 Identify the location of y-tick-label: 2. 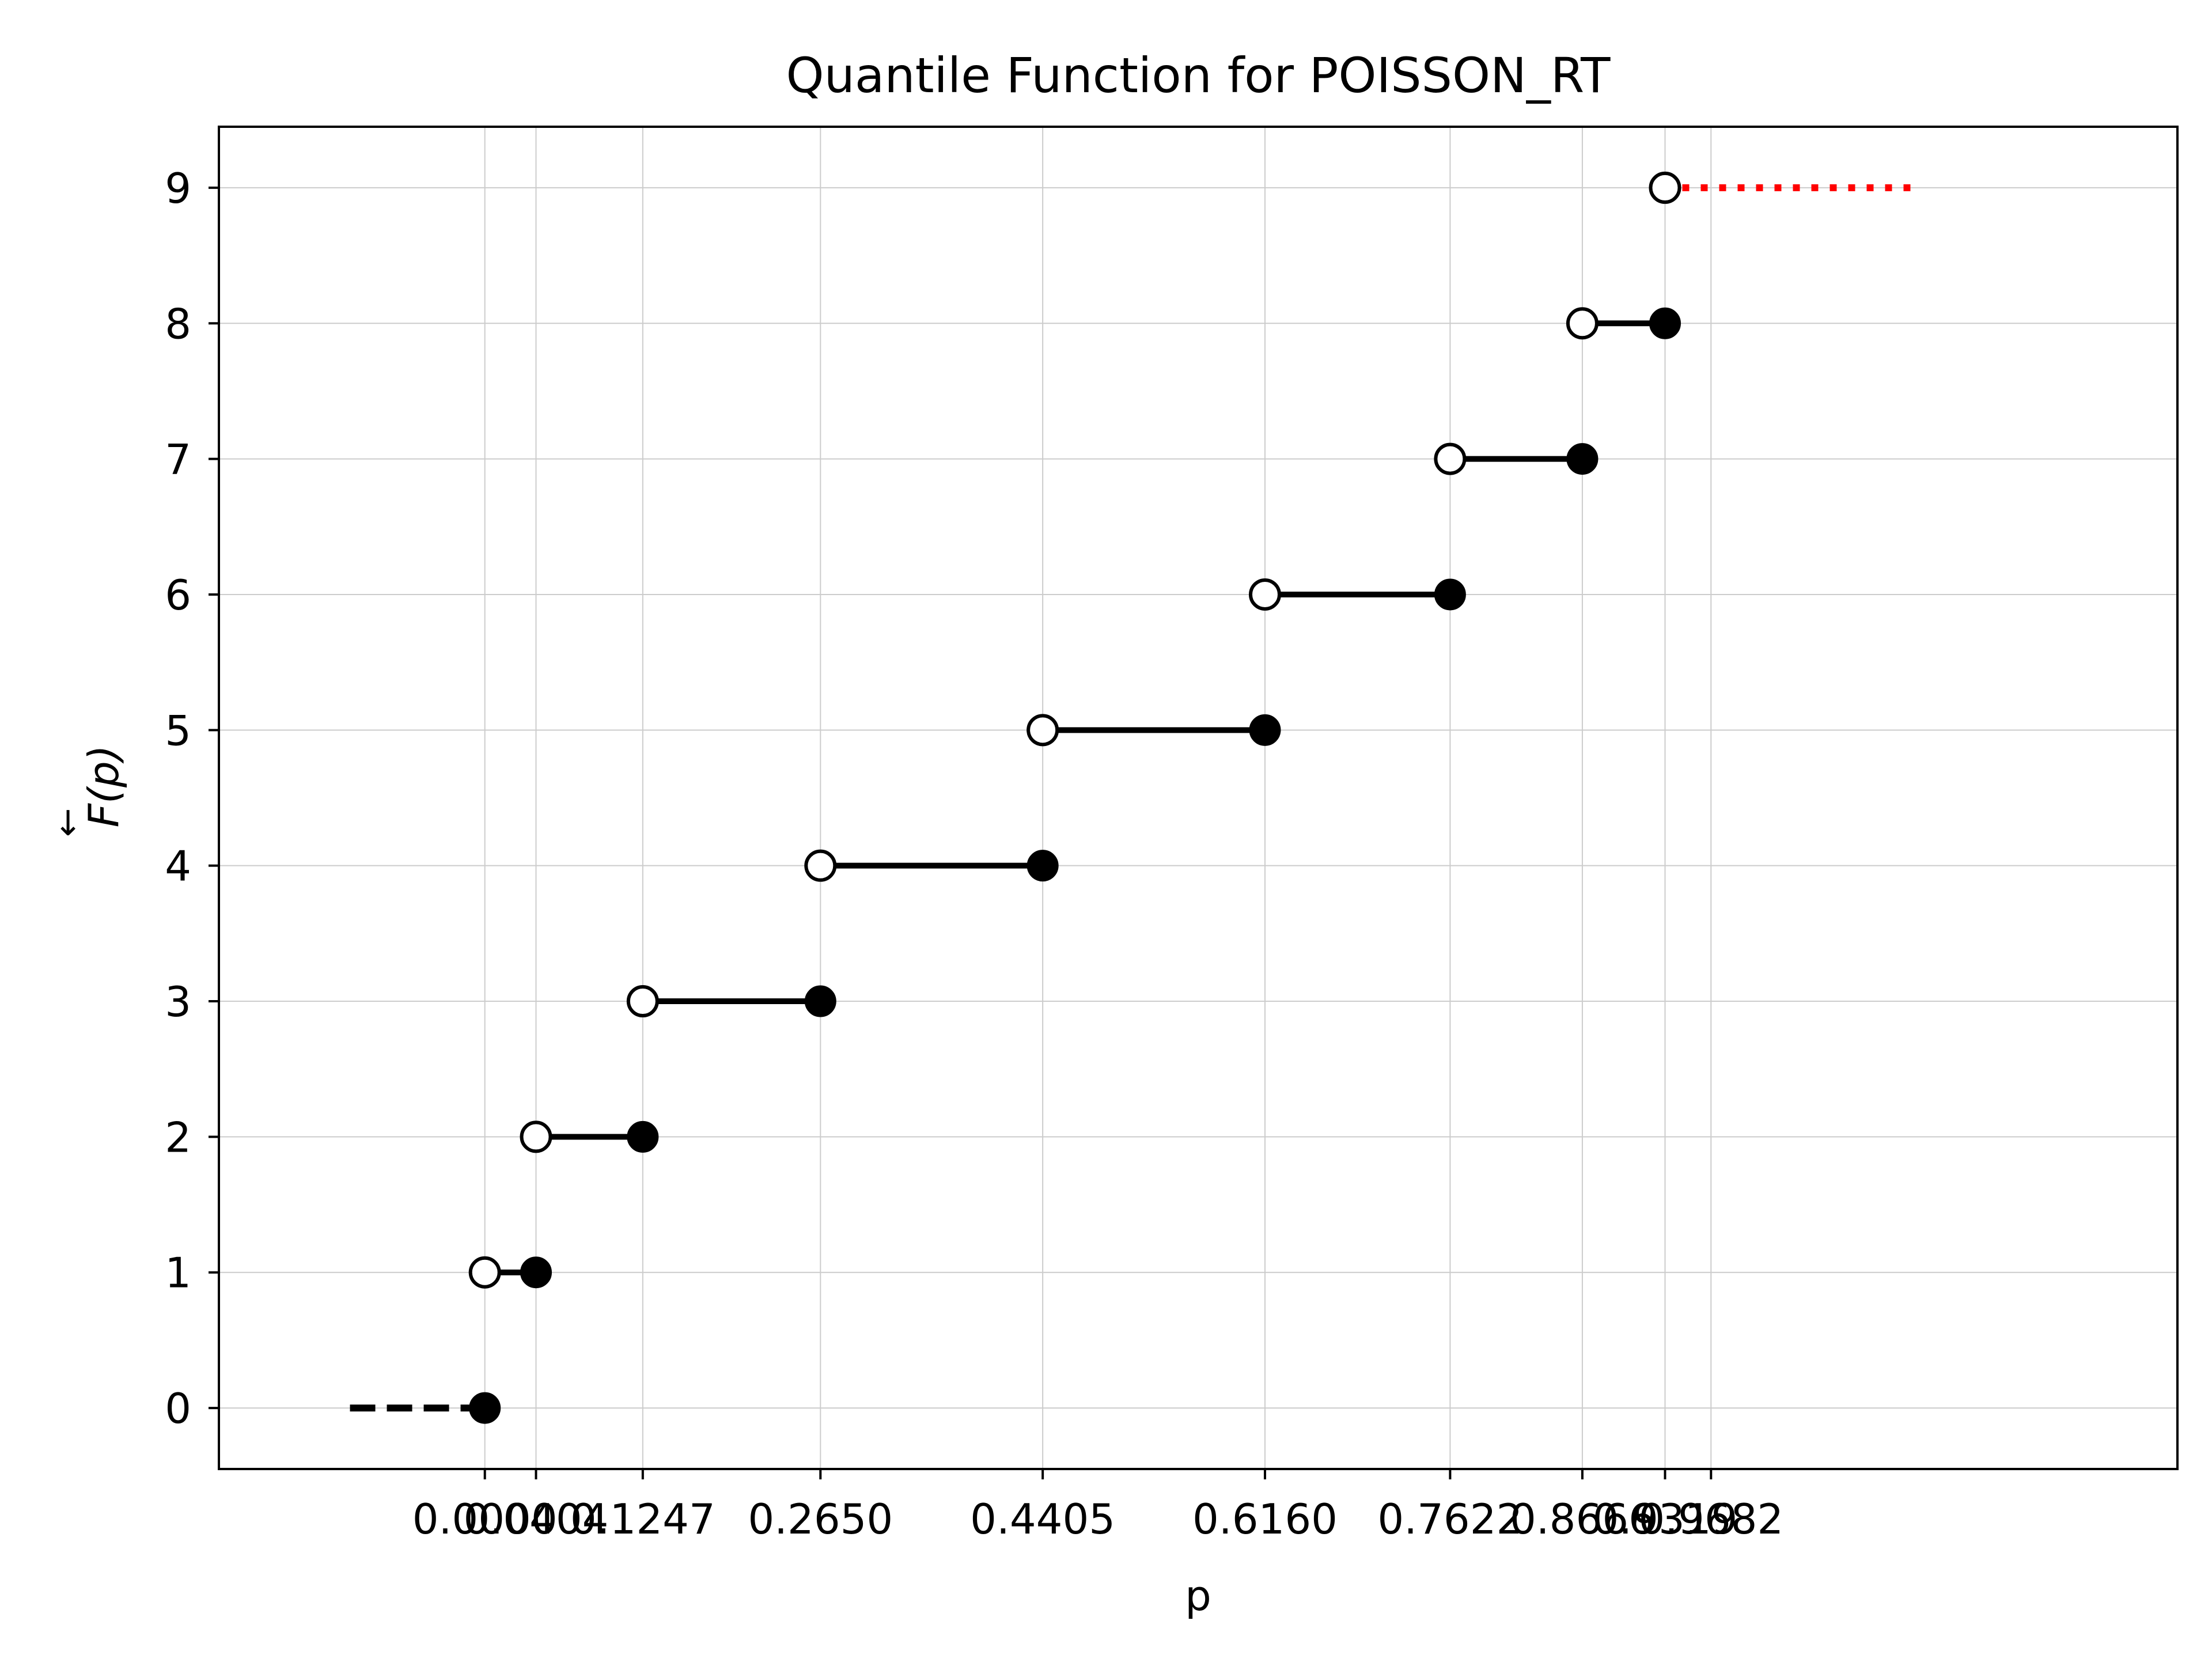
(178, 1137).